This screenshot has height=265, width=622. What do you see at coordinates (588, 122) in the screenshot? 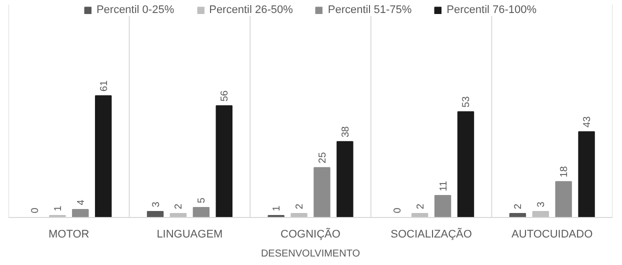
I see `data-label: 43` at bounding box center [588, 122].